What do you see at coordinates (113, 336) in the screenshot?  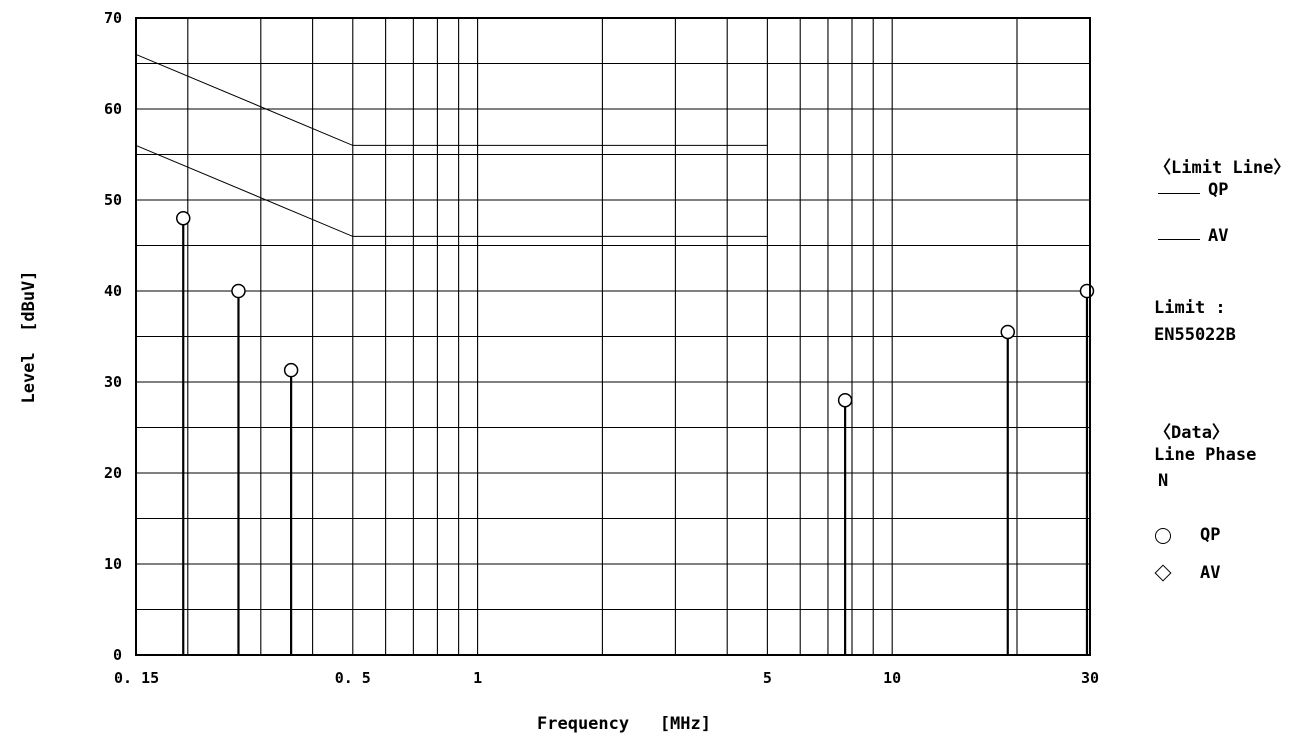 I see `y-axis-ticks: 0 10 20 30 40 50 60 70` at bounding box center [113, 336].